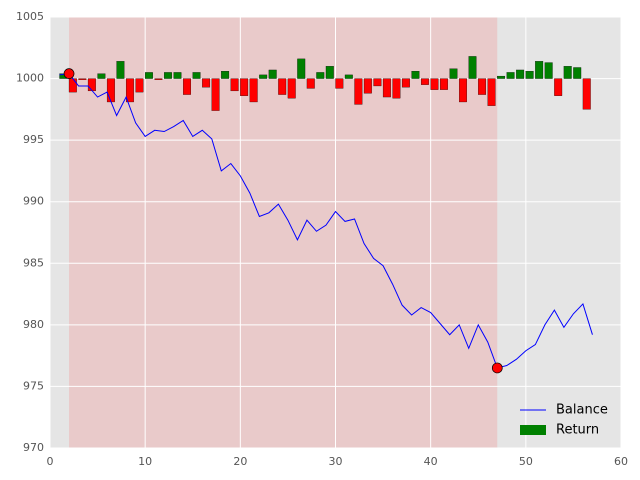 This screenshot has width=640, height=480. I want to click on x-tick-label: 20, so click(240, 461).